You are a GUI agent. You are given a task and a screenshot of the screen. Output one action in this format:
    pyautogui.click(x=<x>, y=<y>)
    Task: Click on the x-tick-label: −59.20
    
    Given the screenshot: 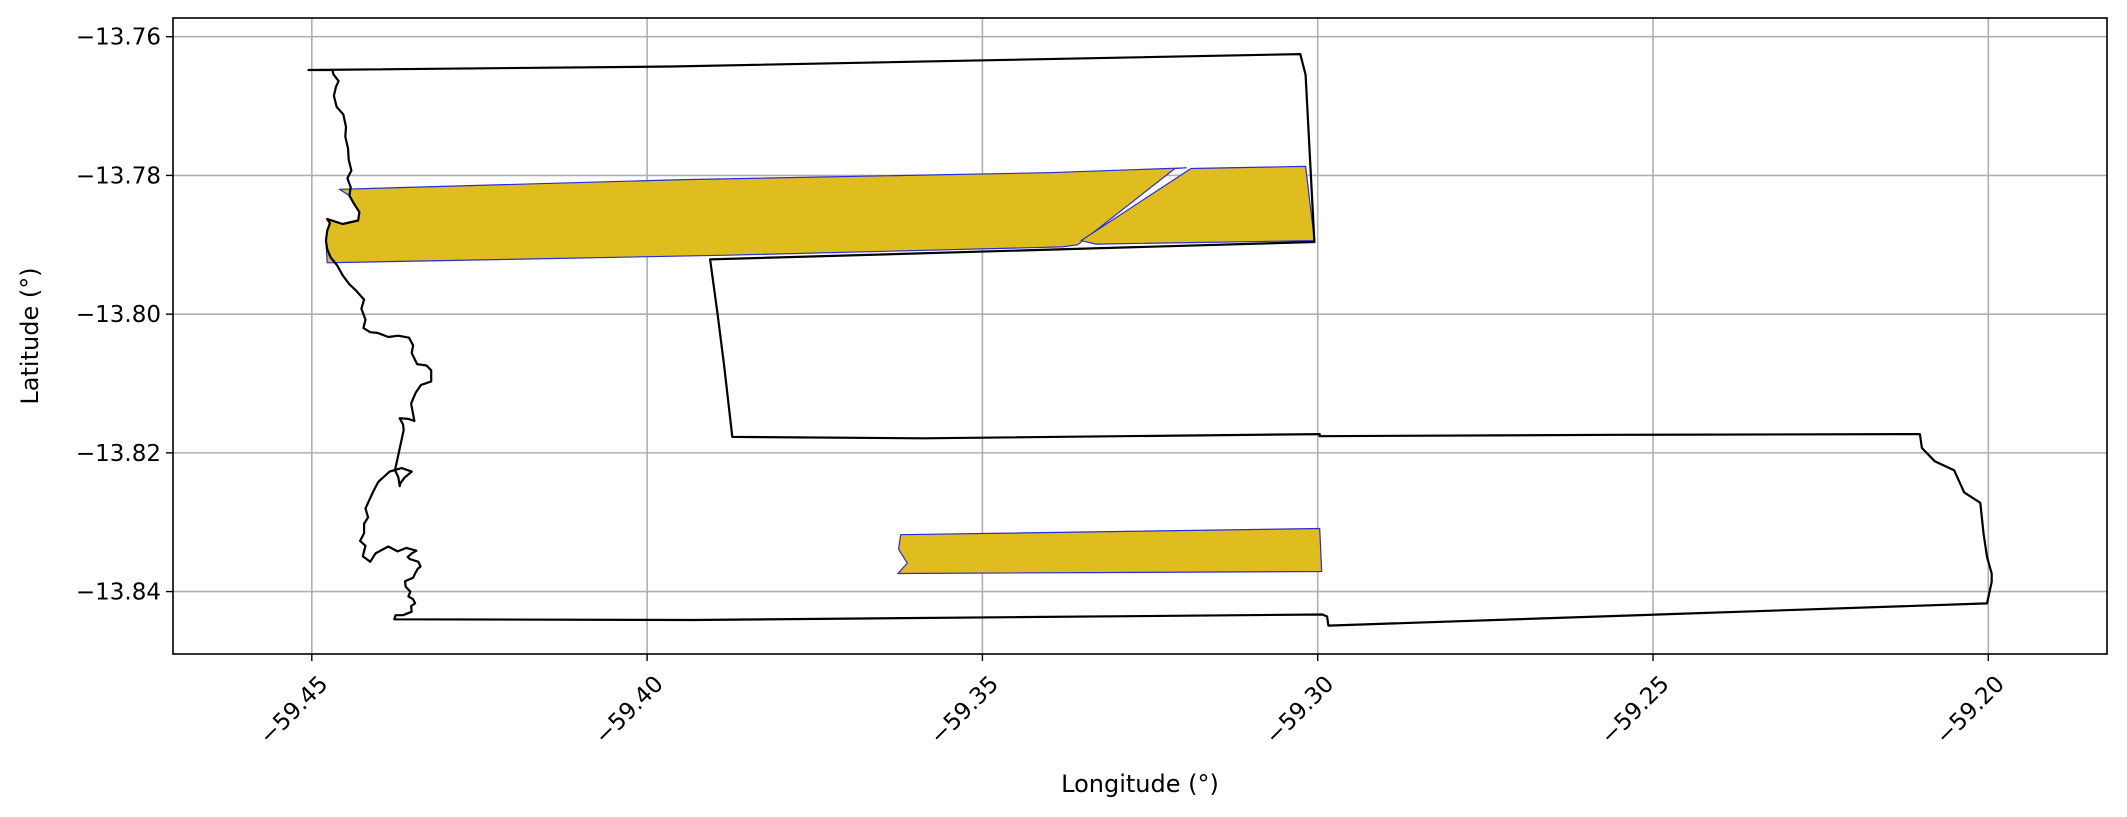 What is the action you would take?
    pyautogui.click(x=1970, y=710)
    